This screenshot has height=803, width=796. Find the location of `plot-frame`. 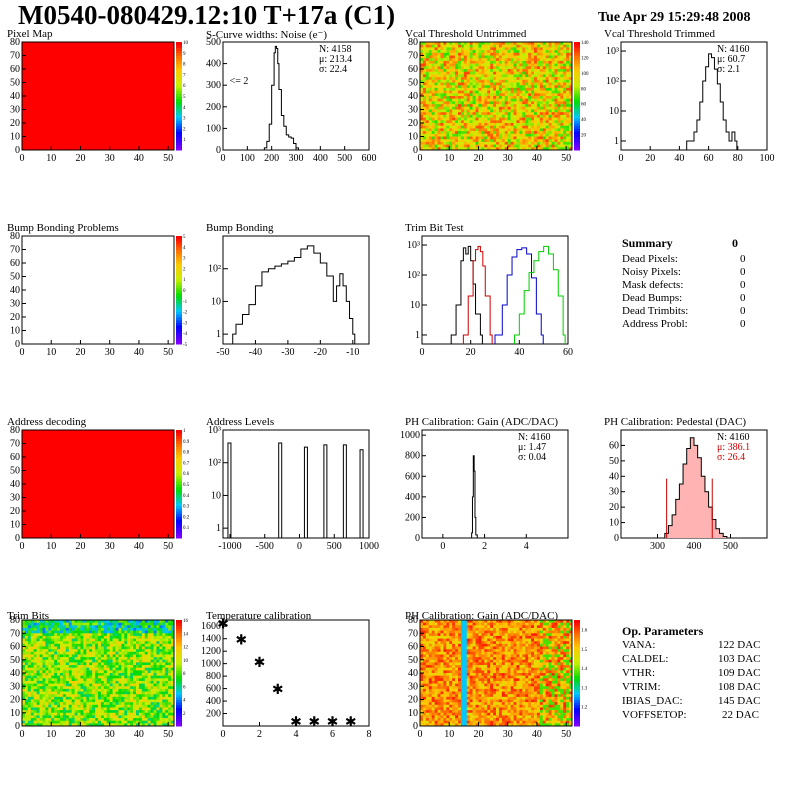

plot-frame is located at coordinates (296, 290).